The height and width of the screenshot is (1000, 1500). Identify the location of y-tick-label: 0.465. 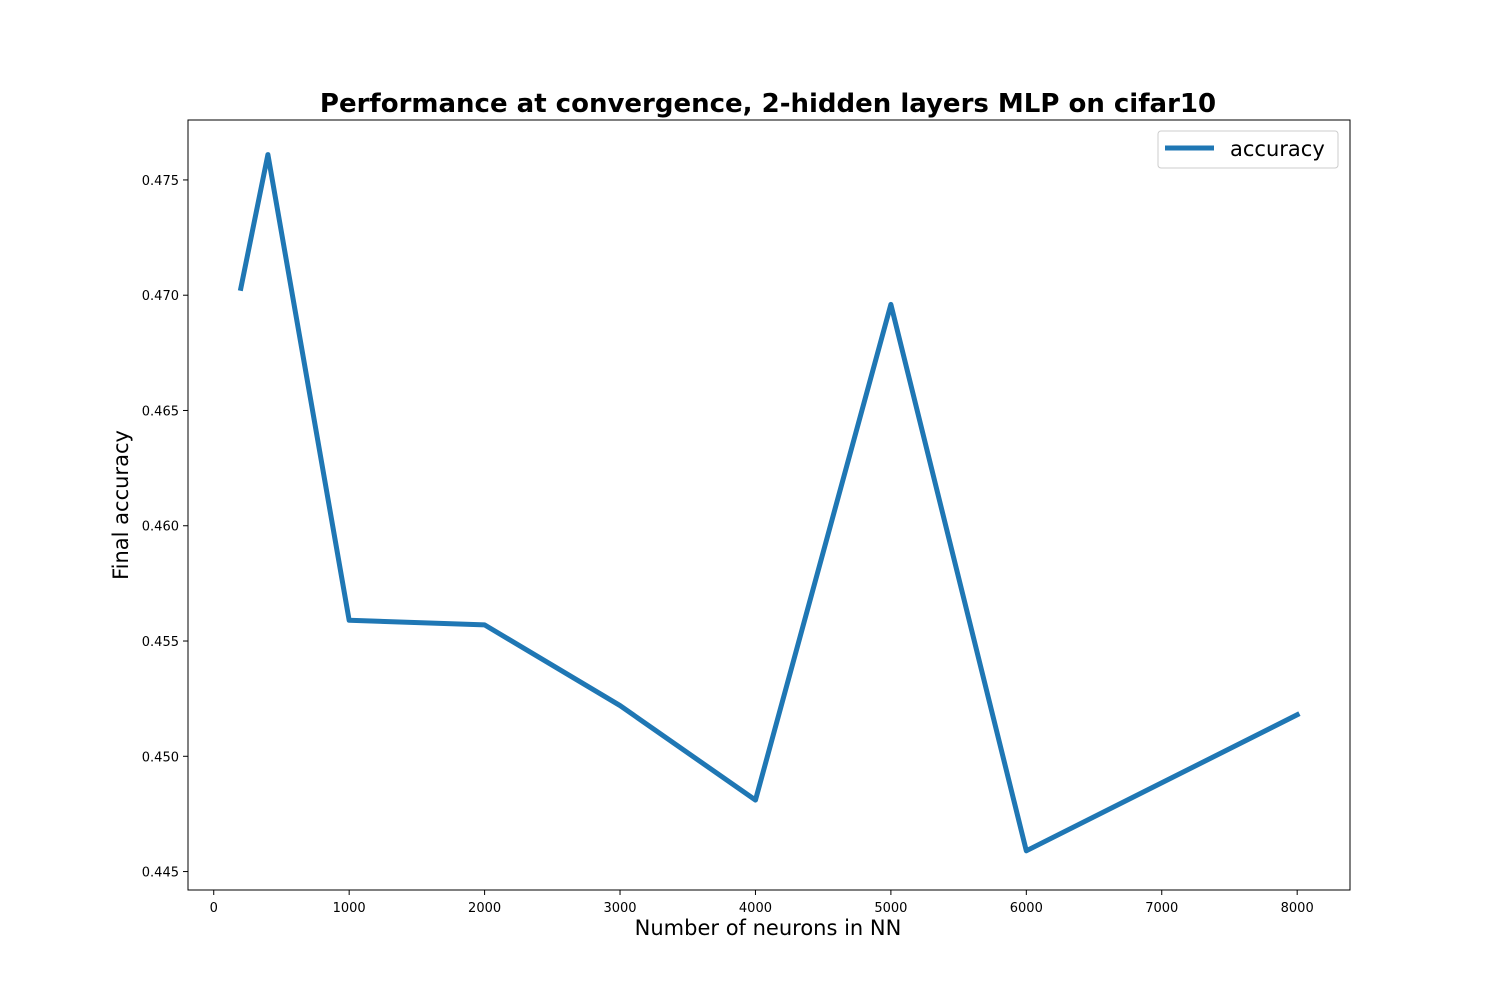
(160, 411).